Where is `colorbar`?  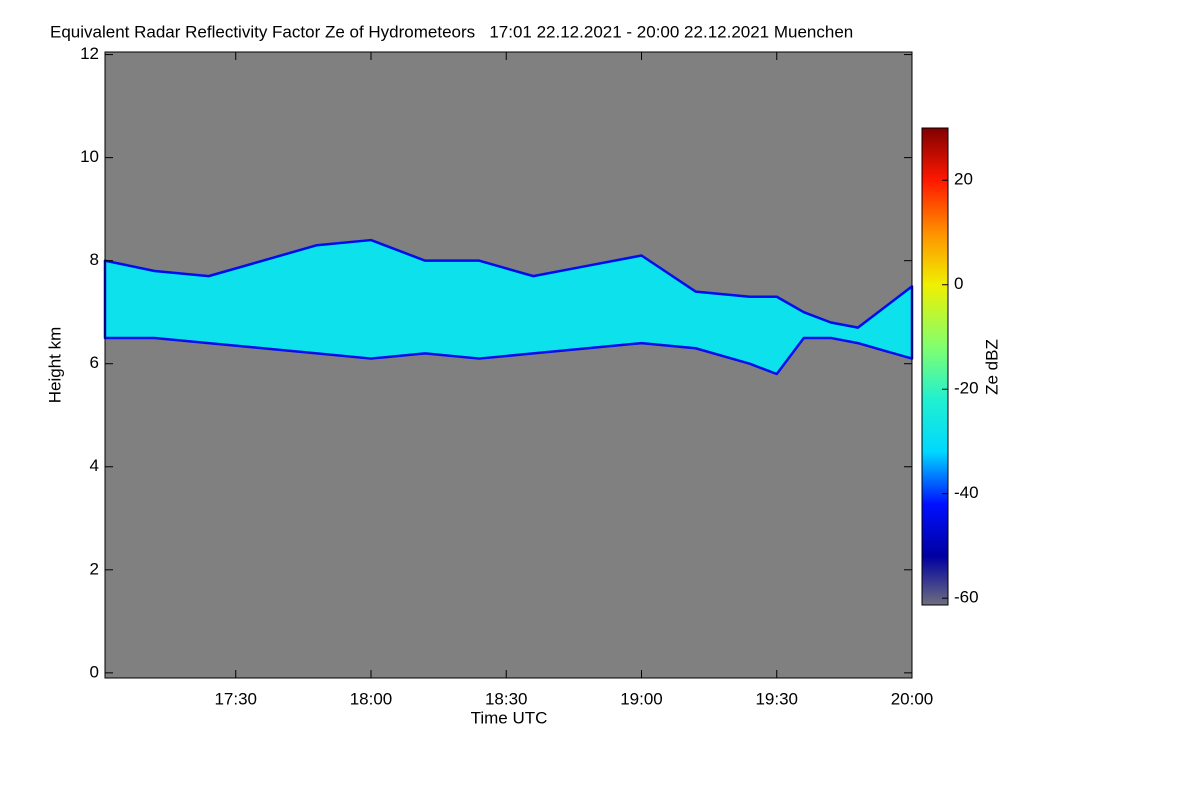 colorbar is located at coordinates (935, 366).